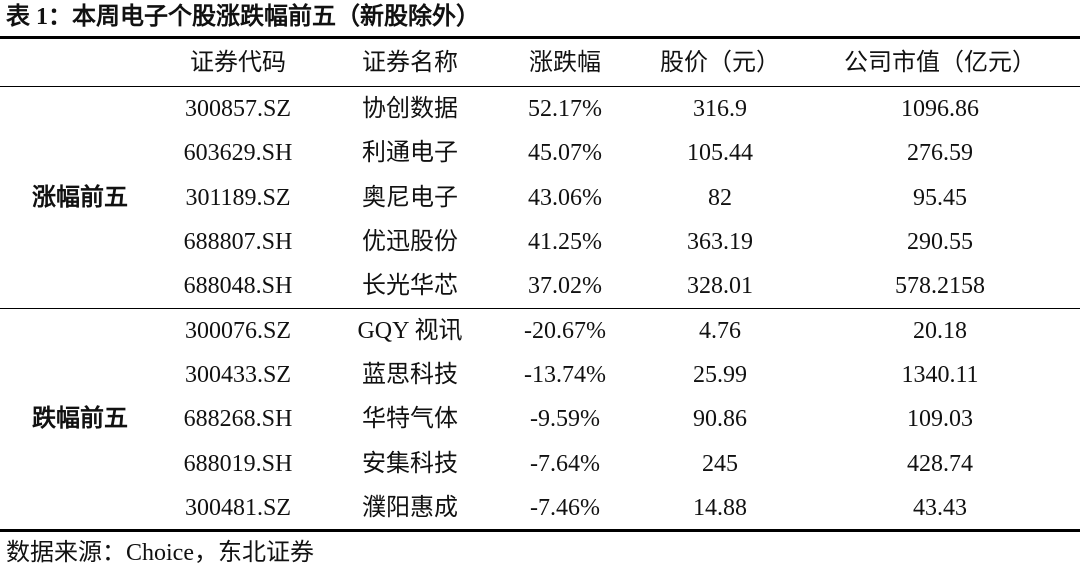 This screenshot has width=1080, height=573. What do you see at coordinates (940, 330) in the screenshot?
I see `market-cap: 20.18` at bounding box center [940, 330].